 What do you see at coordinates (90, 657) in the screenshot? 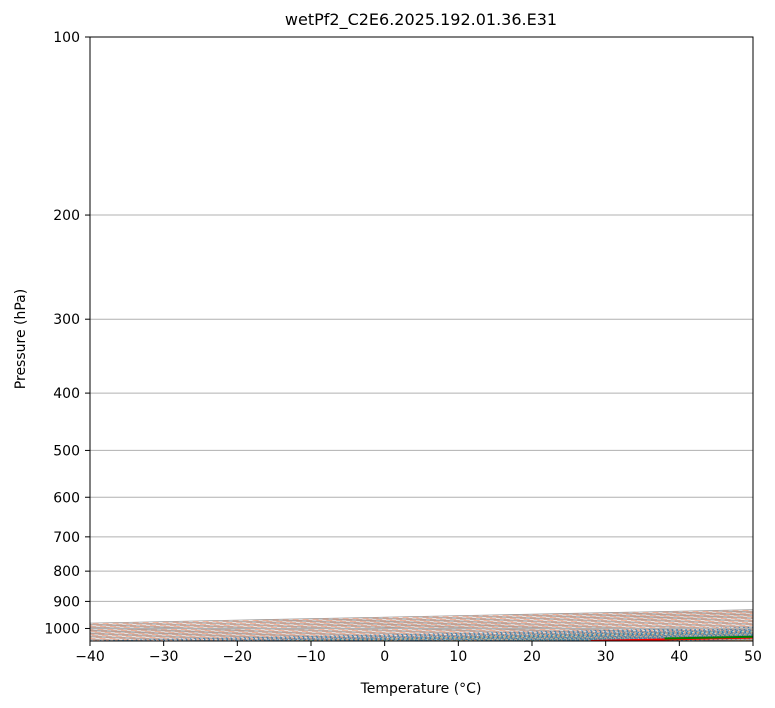
I see `x-tick-label: −40` at bounding box center [90, 657].